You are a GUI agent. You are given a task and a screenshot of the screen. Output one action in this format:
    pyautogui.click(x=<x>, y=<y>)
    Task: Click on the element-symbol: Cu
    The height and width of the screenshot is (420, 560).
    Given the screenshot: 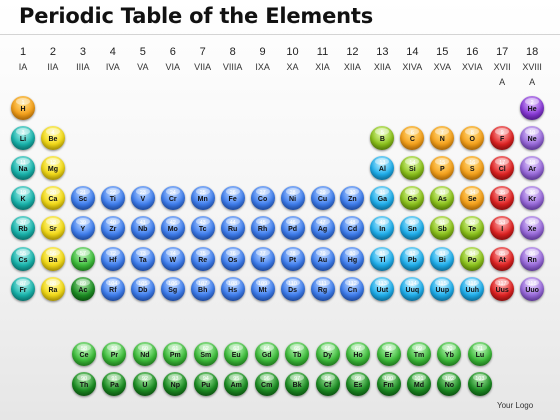 What is the action you would take?
    pyautogui.click(x=322, y=200)
    